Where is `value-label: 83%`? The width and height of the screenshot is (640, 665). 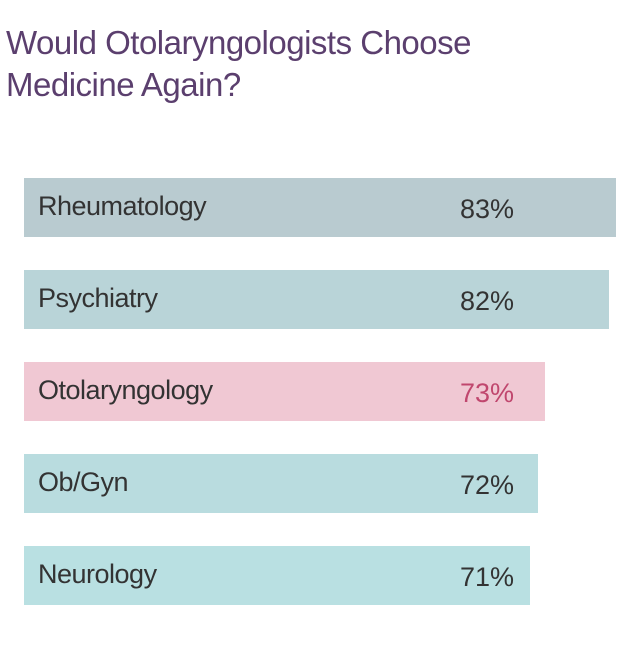 value-label: 83% is located at coordinates (487, 209).